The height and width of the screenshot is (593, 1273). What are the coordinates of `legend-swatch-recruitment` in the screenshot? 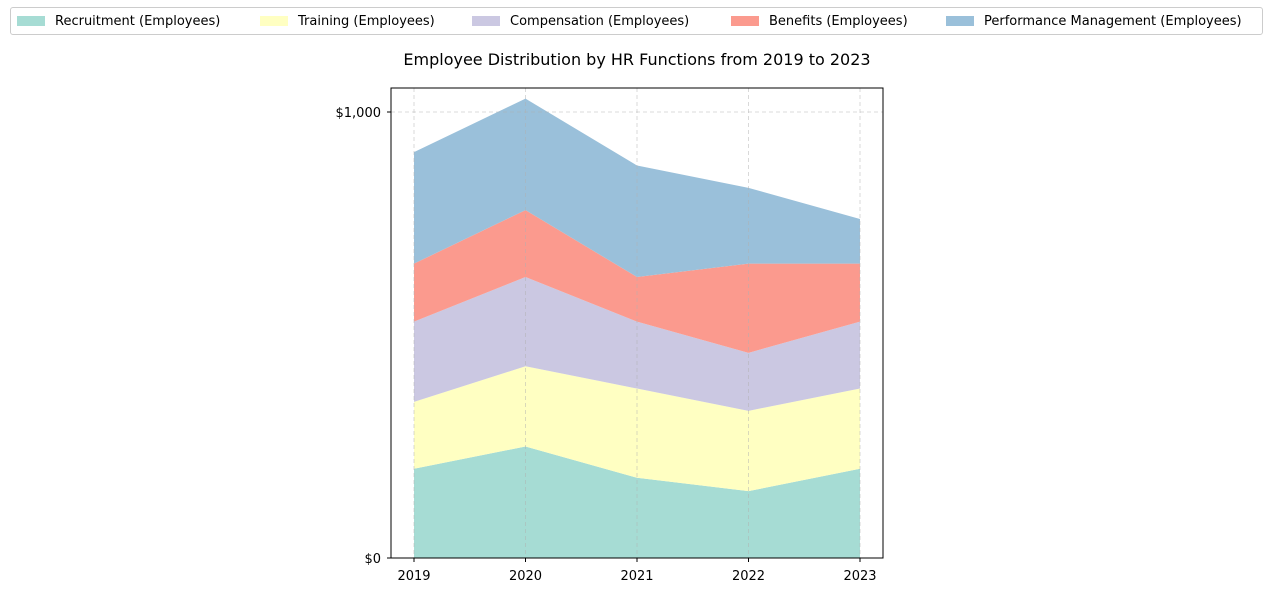 It's located at (31, 21).